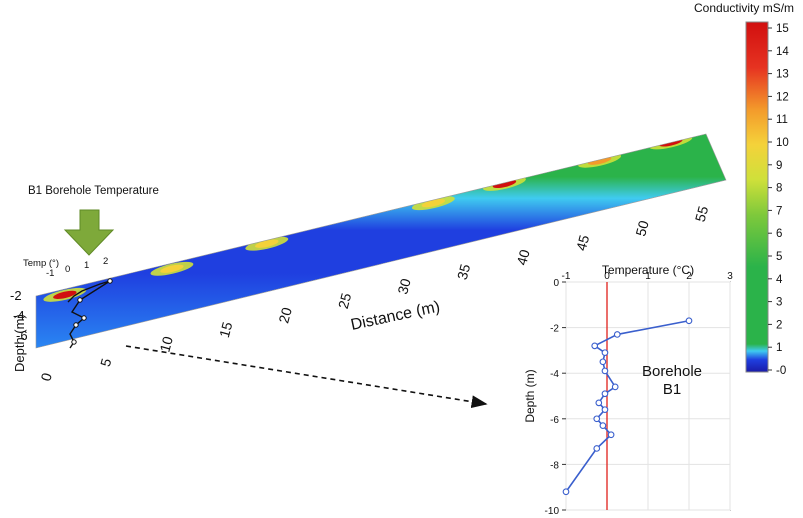 The image size is (803, 518). What do you see at coordinates (730, 276) in the screenshot?
I see `profile-x-tick-label: 3` at bounding box center [730, 276].